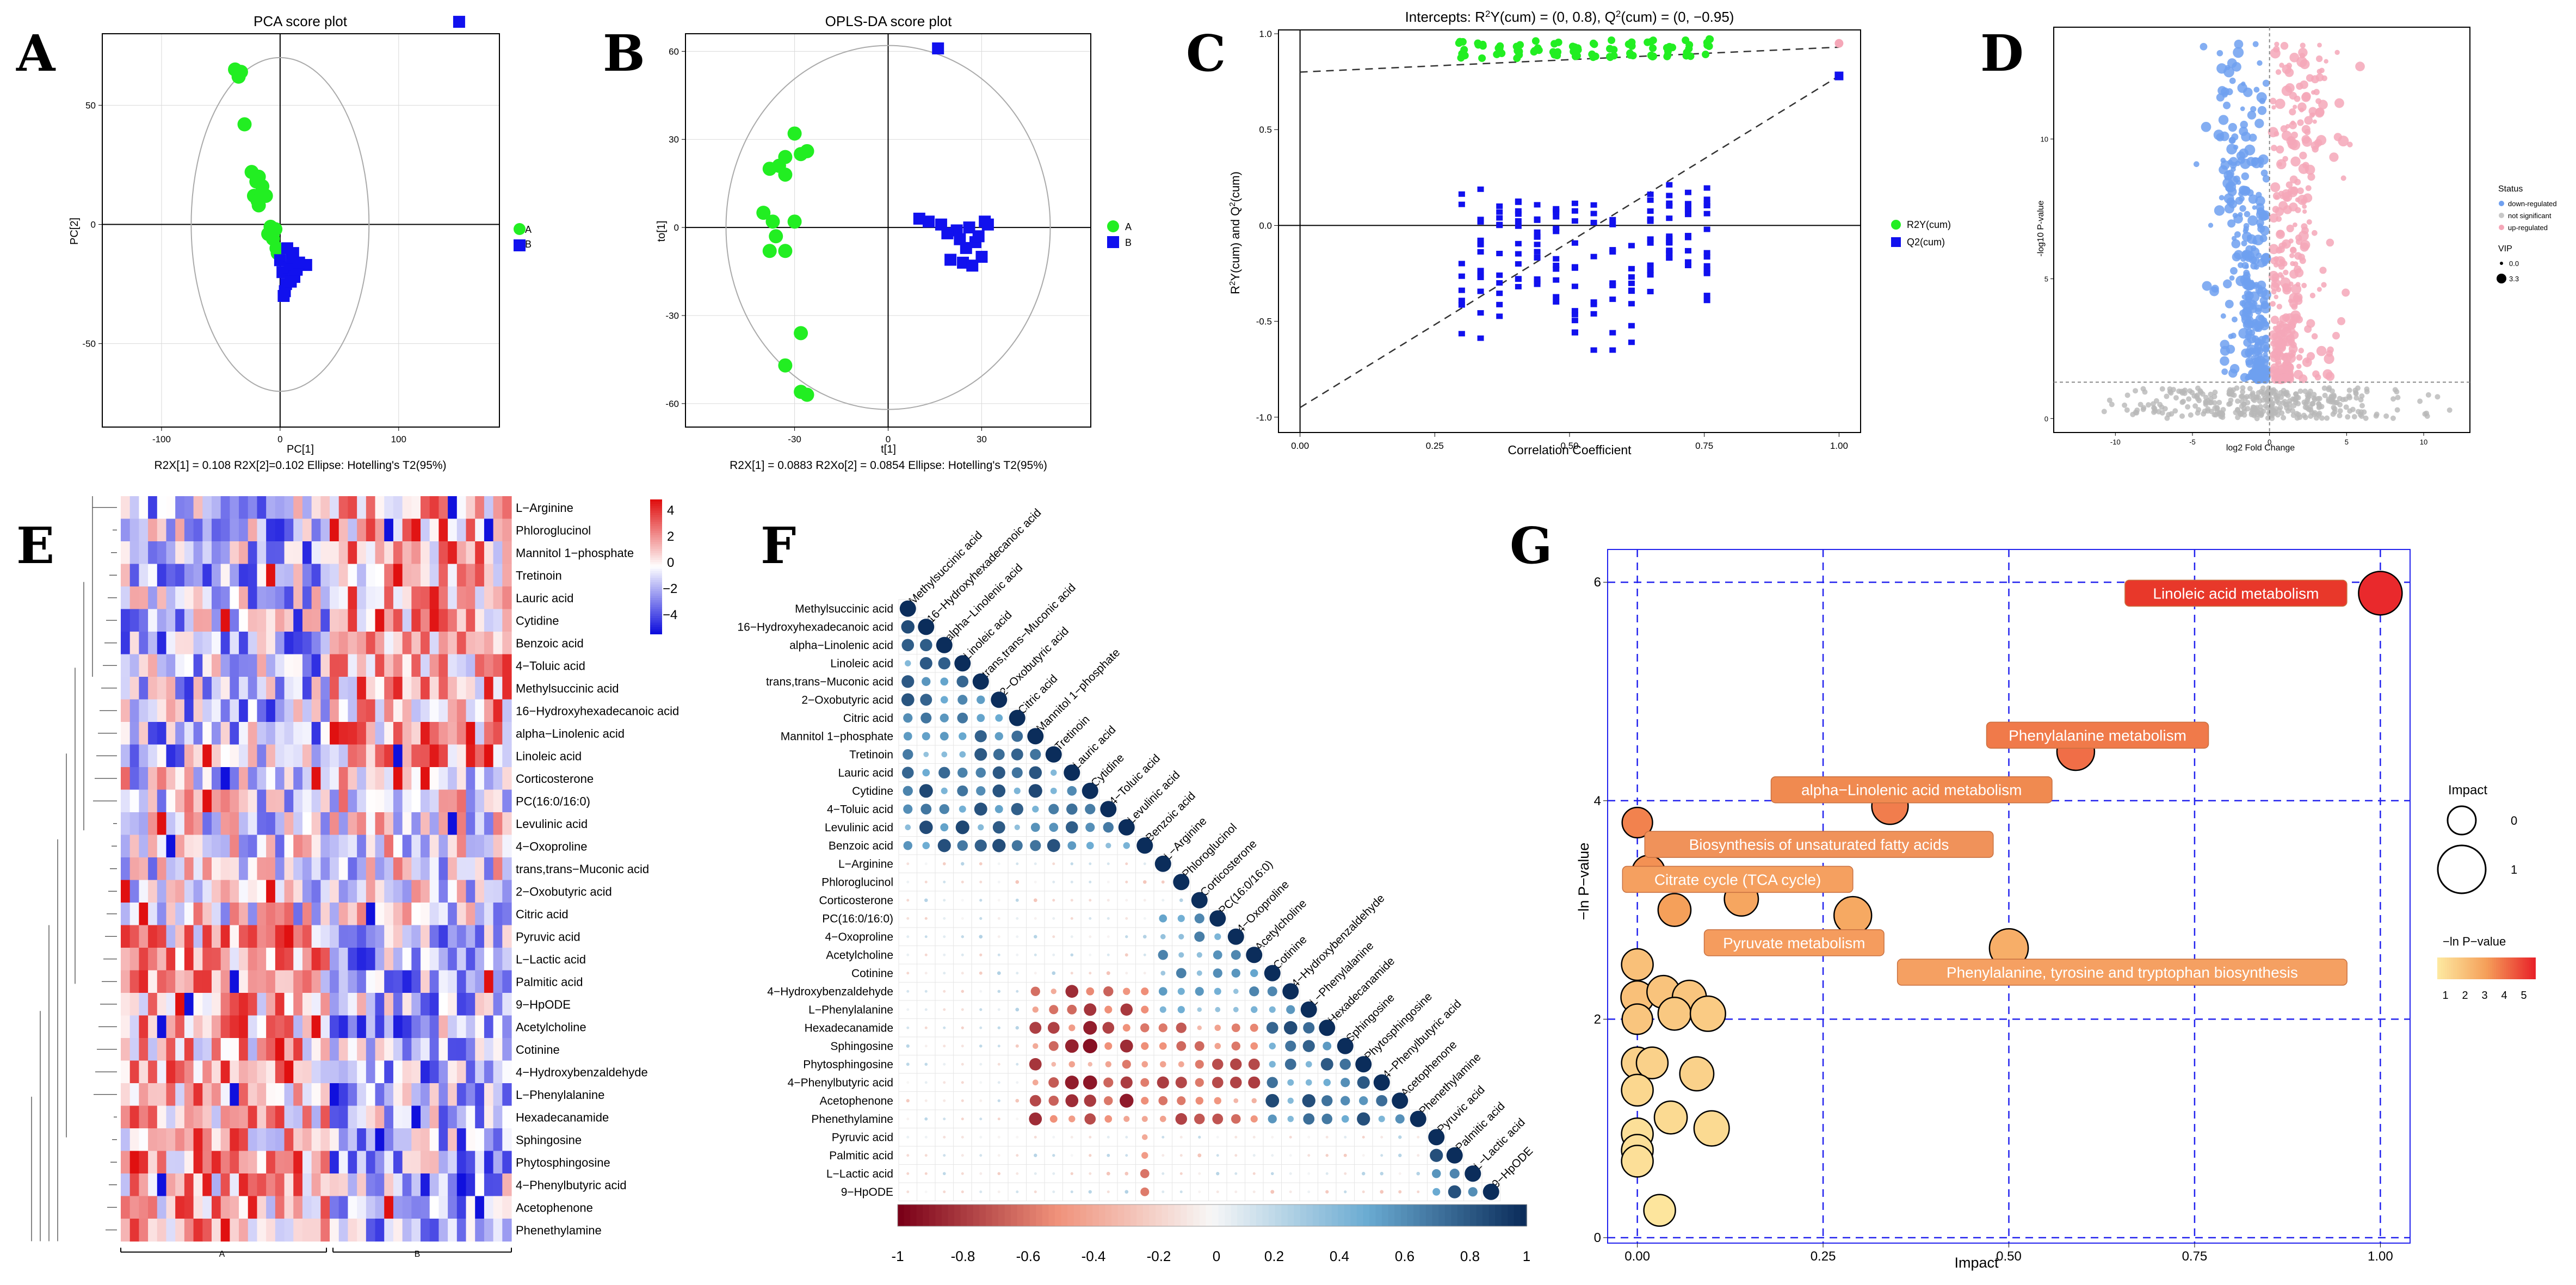  What do you see at coordinates (1819, 844) in the screenshot?
I see `pathway-label-text: Biosynthesis of unsaturated fatty acids` at bounding box center [1819, 844].